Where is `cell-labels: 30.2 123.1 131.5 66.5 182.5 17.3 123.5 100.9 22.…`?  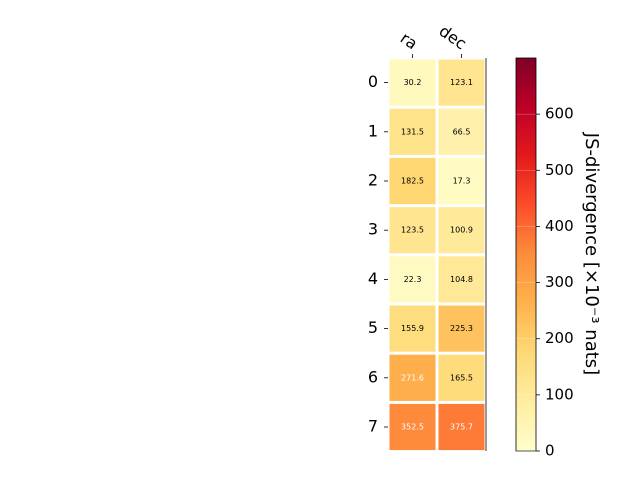
cell-labels: 30.2 123.1 131.5 66.5 182.5 17.3 123.5 100.9 22.… is located at coordinates (437, 254).